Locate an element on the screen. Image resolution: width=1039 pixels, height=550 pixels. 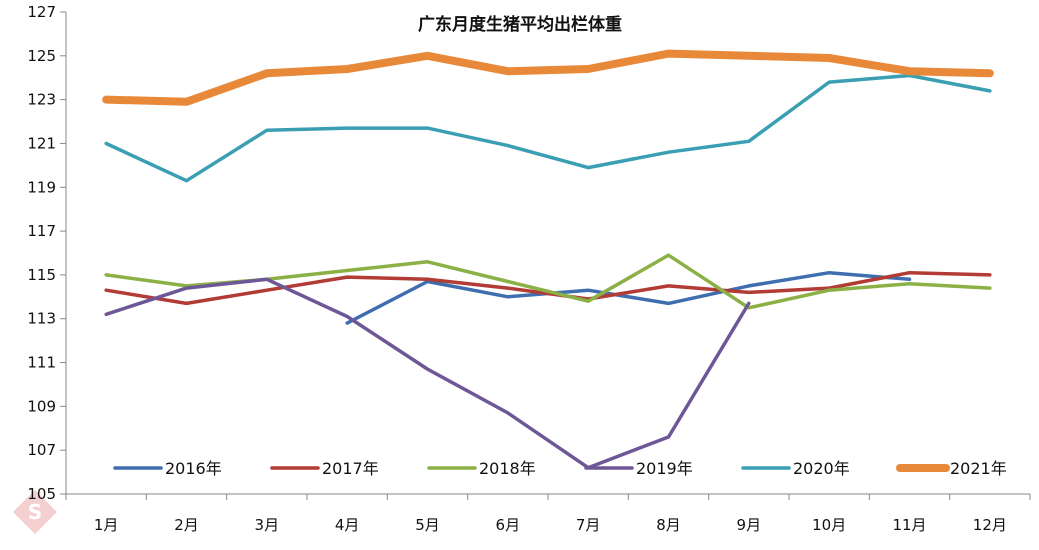
legend: 2016年 2017年 2018年 2019年 2020年 2021年 is located at coordinates (560, 468).